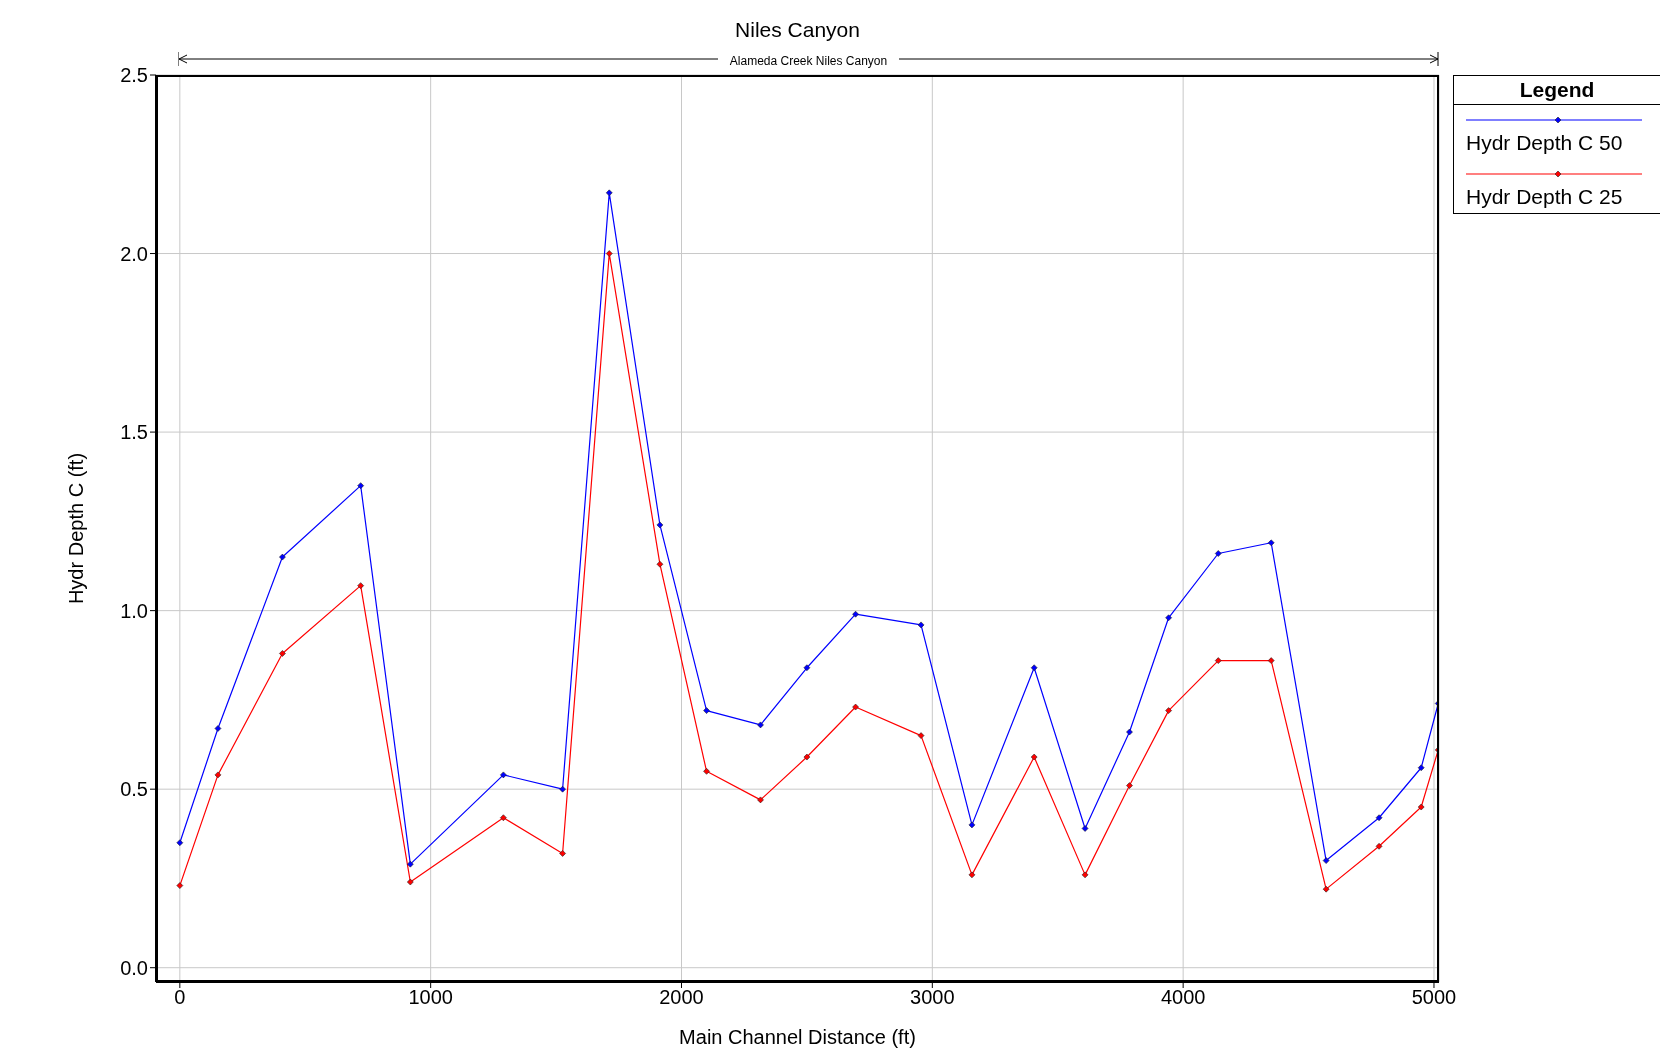  Describe the element at coordinates (797, 30) in the screenshot. I see `chart-title: Niles Canyon` at that location.